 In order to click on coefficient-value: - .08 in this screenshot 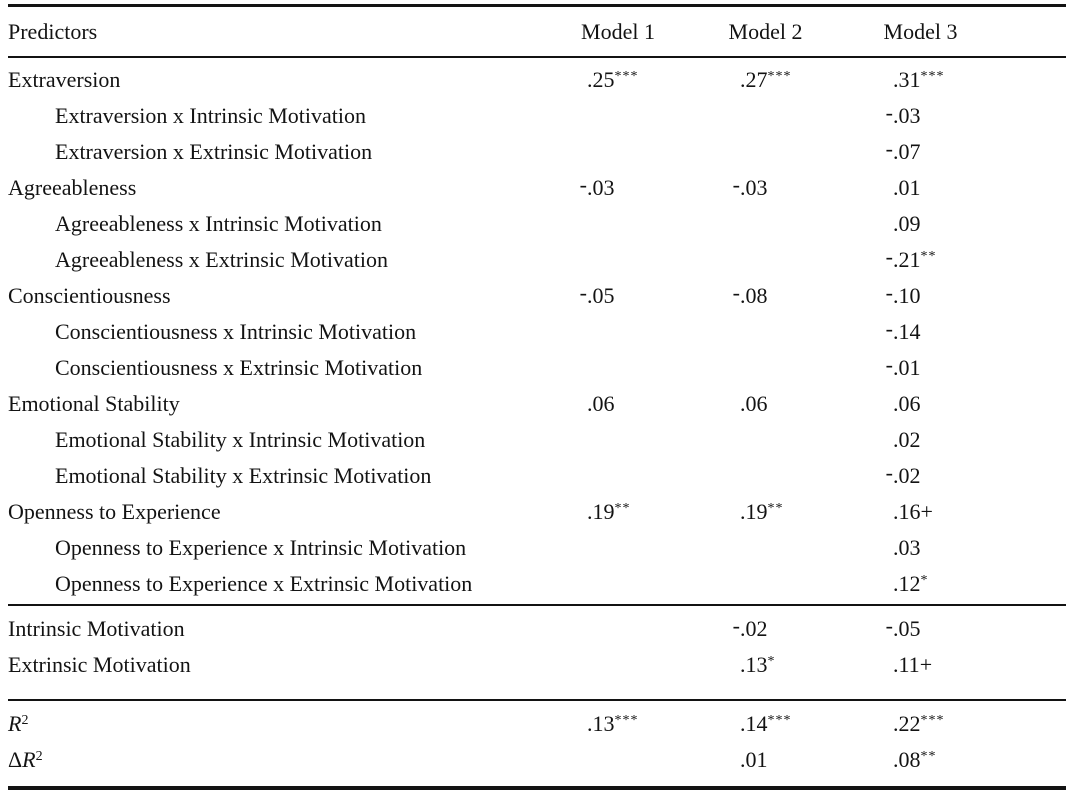, I will do `click(750, 294)`.